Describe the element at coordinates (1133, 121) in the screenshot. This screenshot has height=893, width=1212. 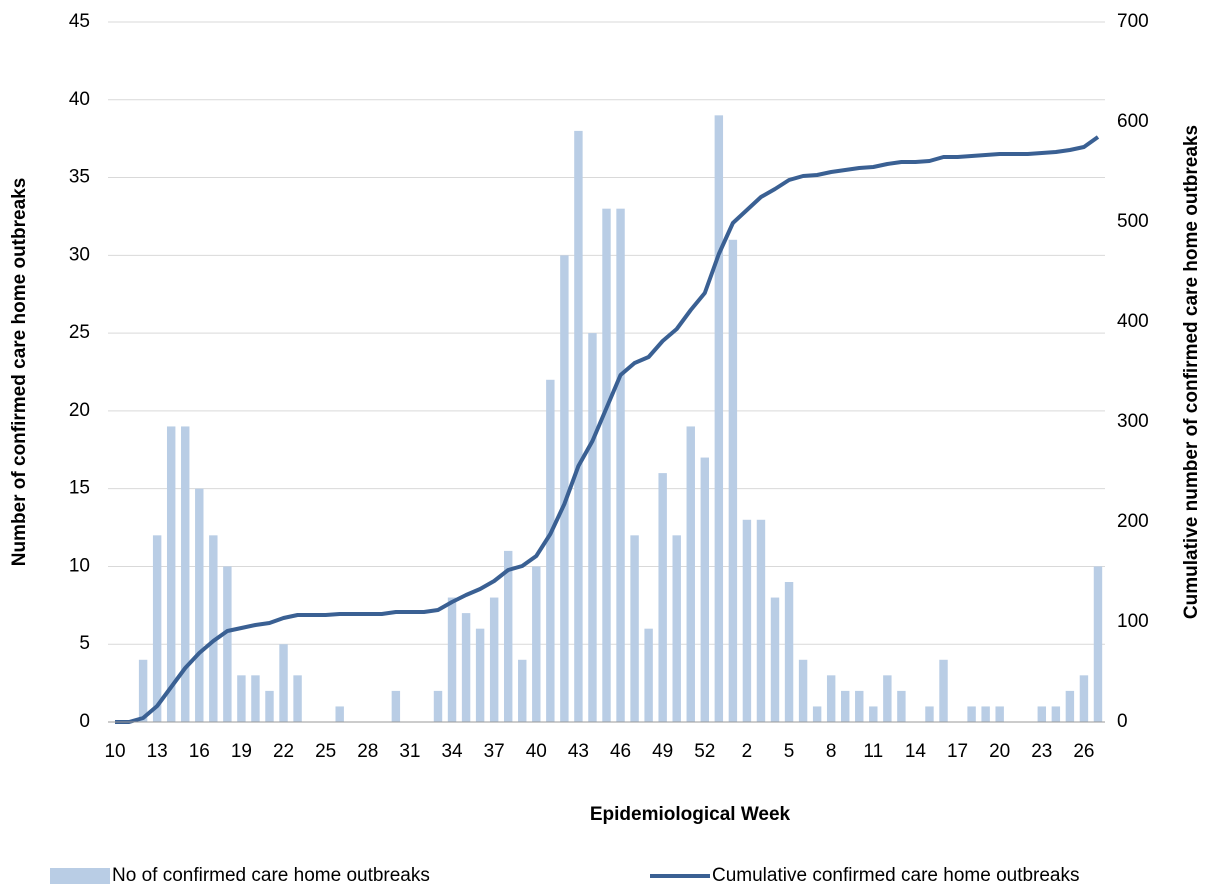
I see `y2-tick-label: 600` at that location.